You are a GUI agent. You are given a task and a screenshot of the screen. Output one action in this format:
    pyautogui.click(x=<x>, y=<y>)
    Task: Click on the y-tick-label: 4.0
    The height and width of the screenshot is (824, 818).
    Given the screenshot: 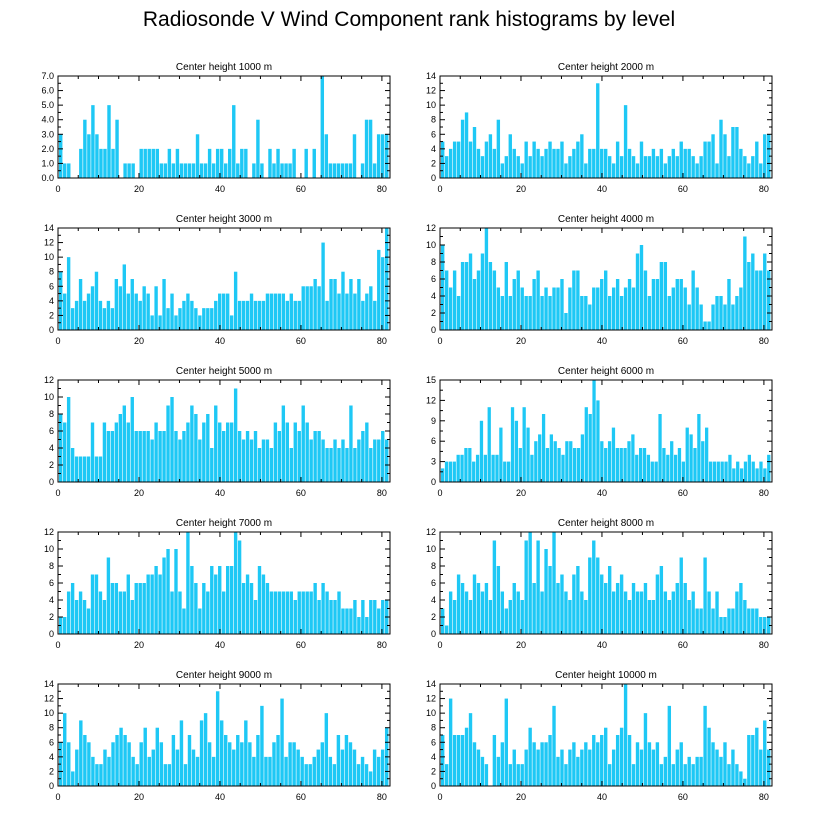 What is the action you would take?
    pyautogui.click(x=47, y=120)
    